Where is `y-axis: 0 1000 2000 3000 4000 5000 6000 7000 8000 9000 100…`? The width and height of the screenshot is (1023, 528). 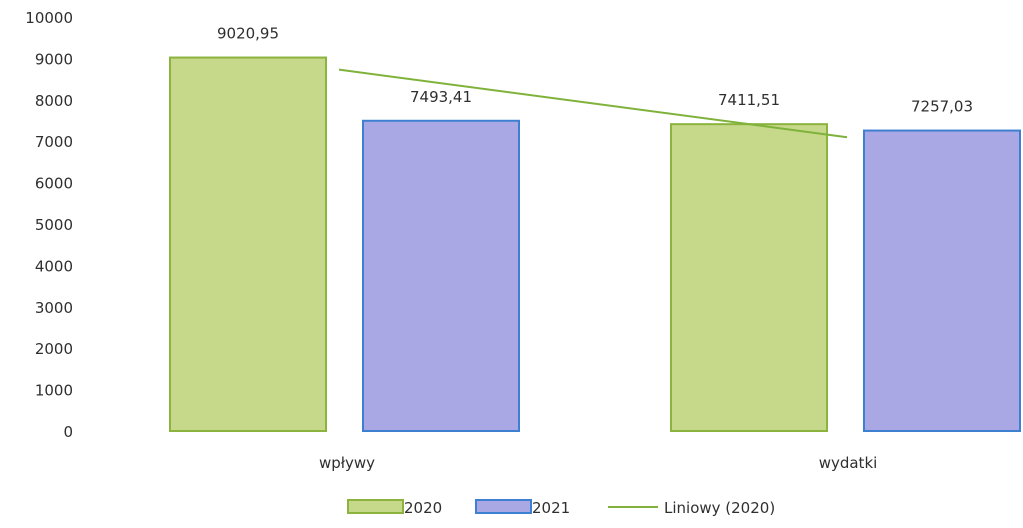 y-axis: 0 1000 2000 3000 4000 5000 6000 7000 8000 9000 100… is located at coordinates (49, 225).